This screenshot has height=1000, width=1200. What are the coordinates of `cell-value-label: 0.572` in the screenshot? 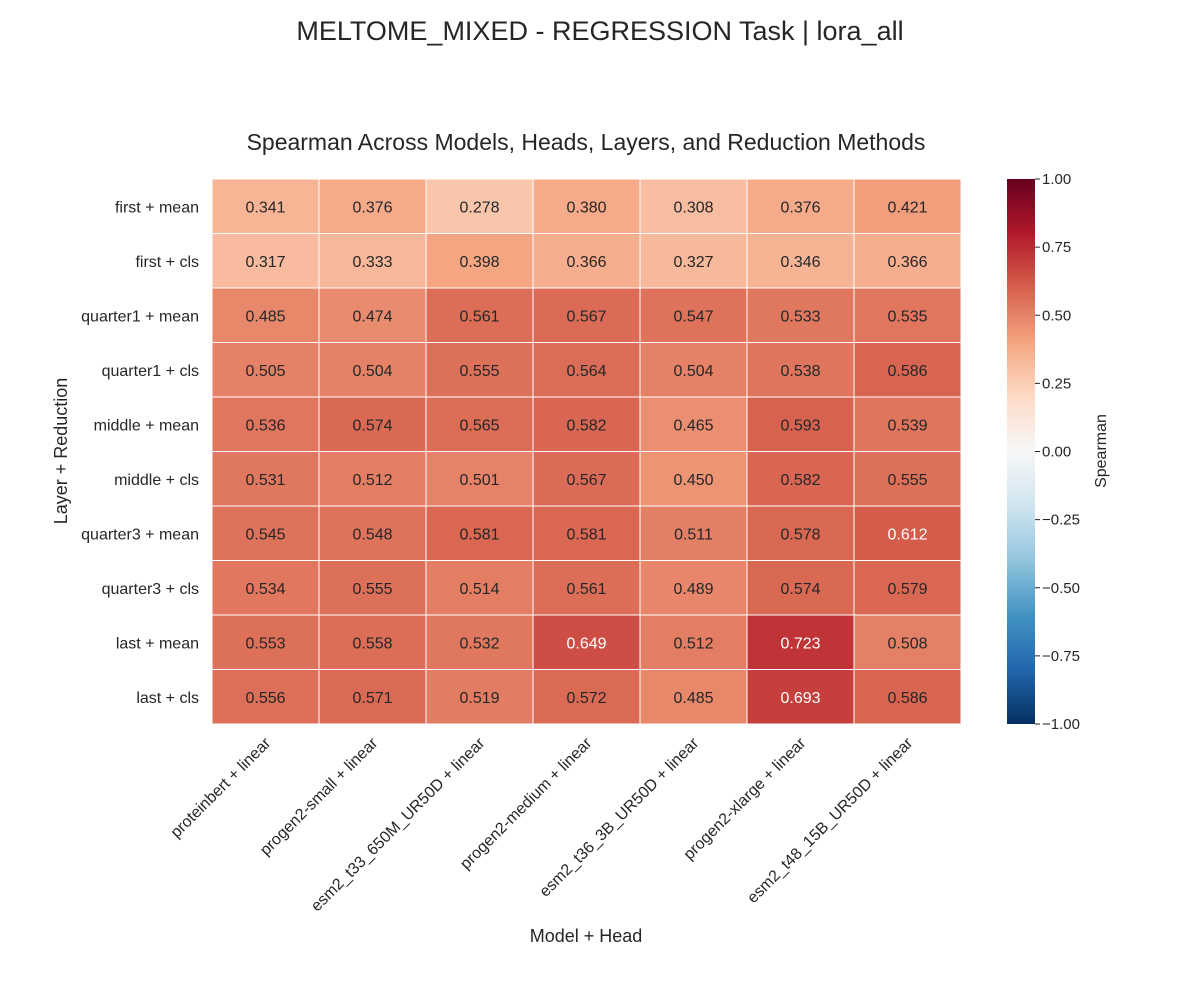 It's located at (586, 698).